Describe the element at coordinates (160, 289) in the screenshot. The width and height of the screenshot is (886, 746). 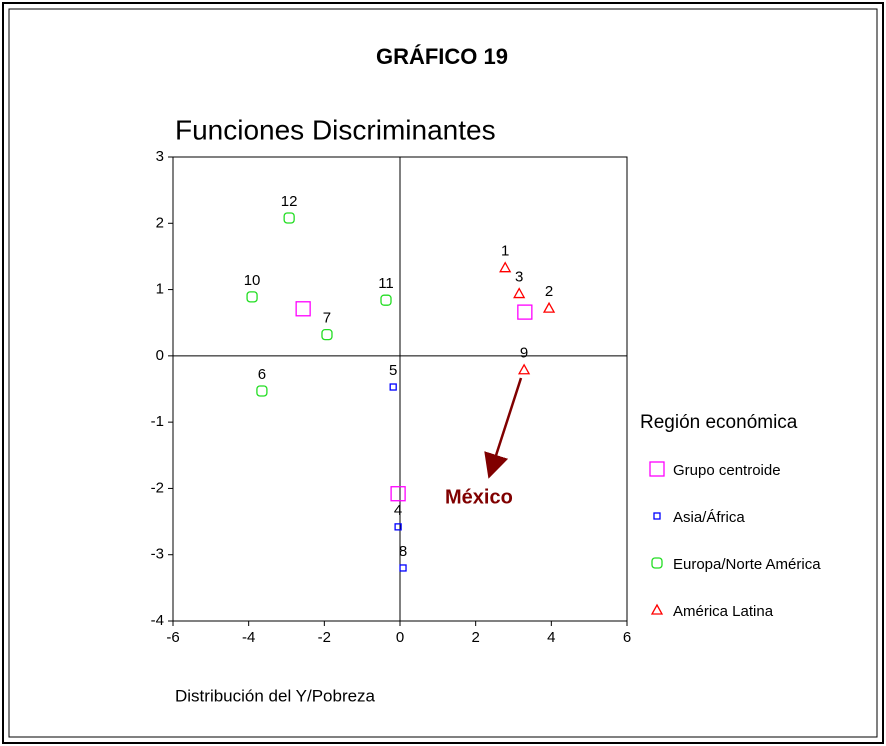
I see `y-tick-label: 1` at that location.